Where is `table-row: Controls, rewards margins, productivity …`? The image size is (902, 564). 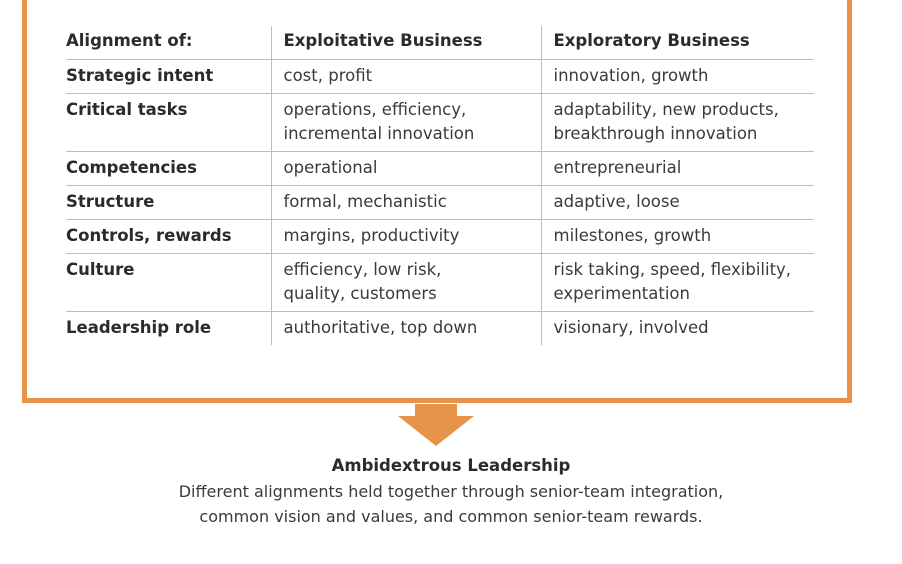 table-row: Controls, rewards margins, productivity … is located at coordinates (440, 236).